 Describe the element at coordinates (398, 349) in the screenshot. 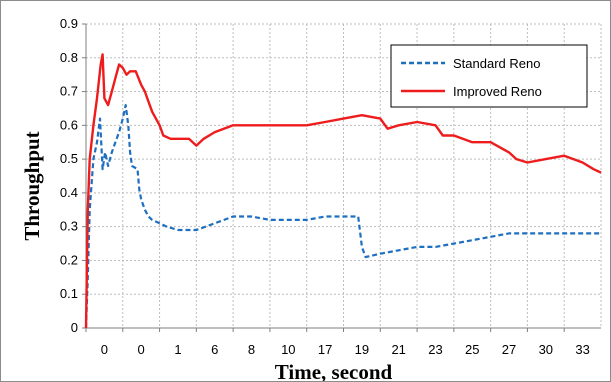

I see `x-tick-label: 21` at that location.